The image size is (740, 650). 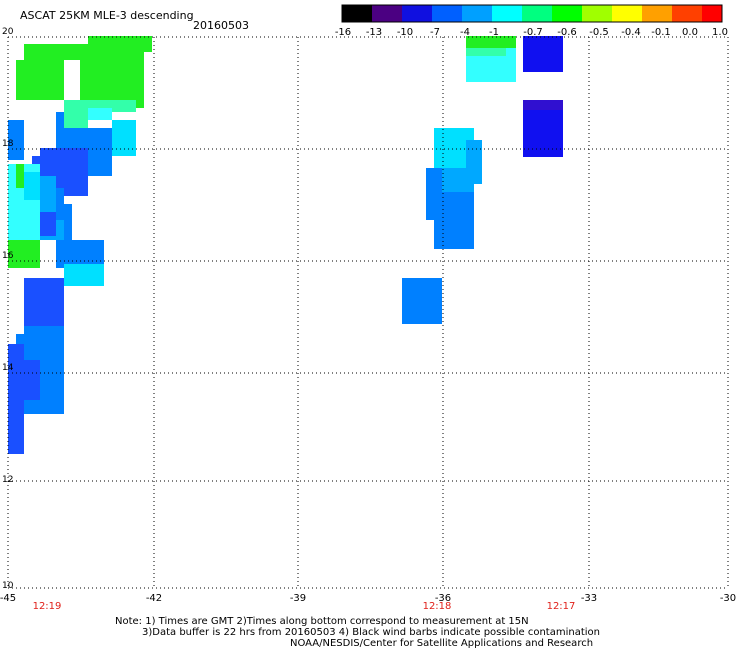 I want to click on colorbar-label: -0.6, so click(x=567, y=32).